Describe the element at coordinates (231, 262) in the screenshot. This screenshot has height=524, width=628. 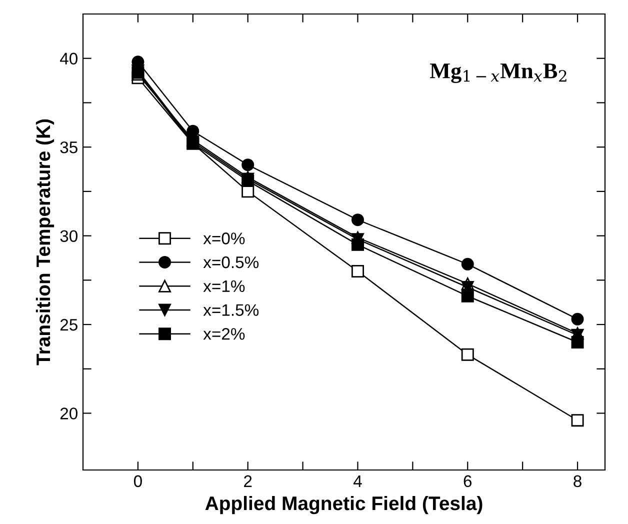
I see `legend-label: x=0.5%` at that location.